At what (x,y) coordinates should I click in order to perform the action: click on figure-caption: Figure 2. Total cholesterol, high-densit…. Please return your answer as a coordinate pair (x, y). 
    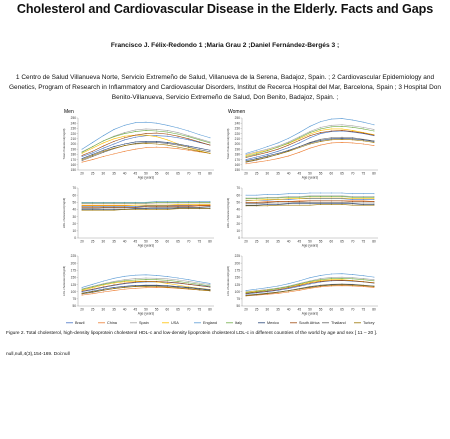
    Looking at the image, I should click on (192, 333).